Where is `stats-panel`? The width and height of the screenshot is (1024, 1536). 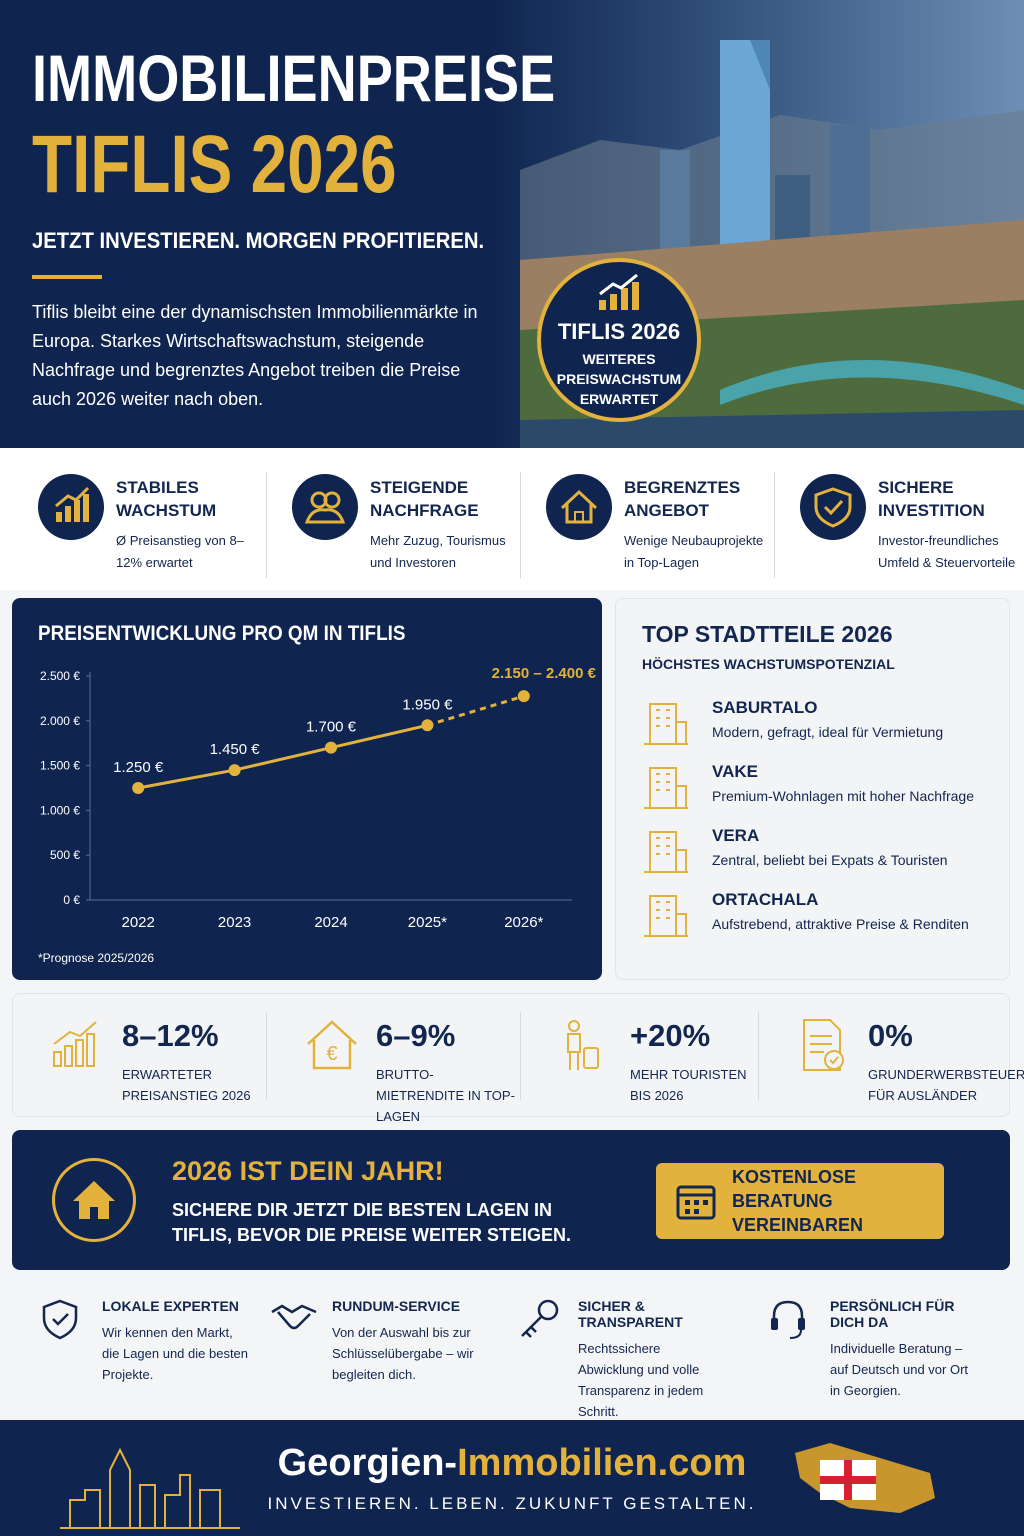 stats-panel is located at coordinates (511, 1055).